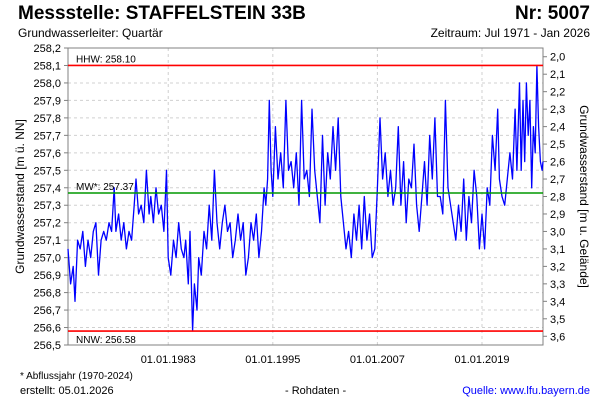  What do you see at coordinates (557, 285) in the screenshot?
I see `y-right-tick-label: 3,3` at bounding box center [557, 285].